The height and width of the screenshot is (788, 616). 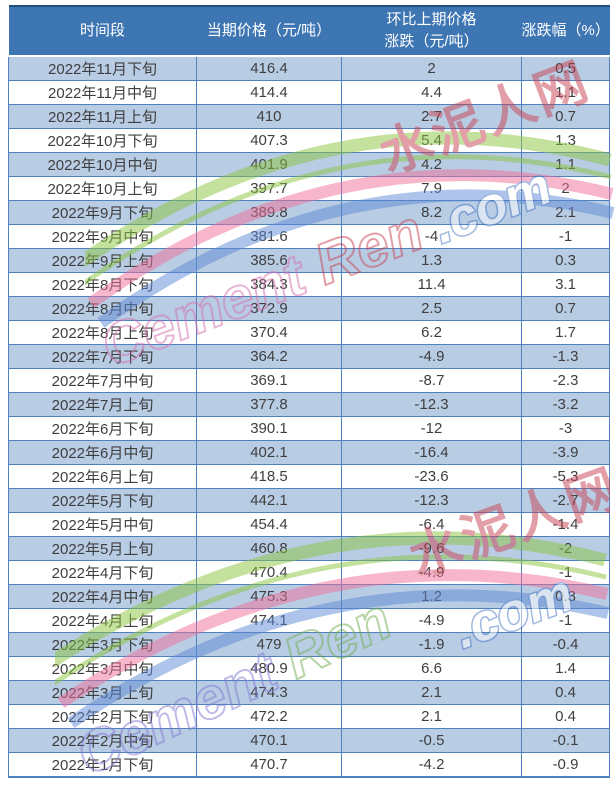 I want to click on table-row: 2022年3月上旬 474.3 2.1 0.4, so click(x=309, y=692).